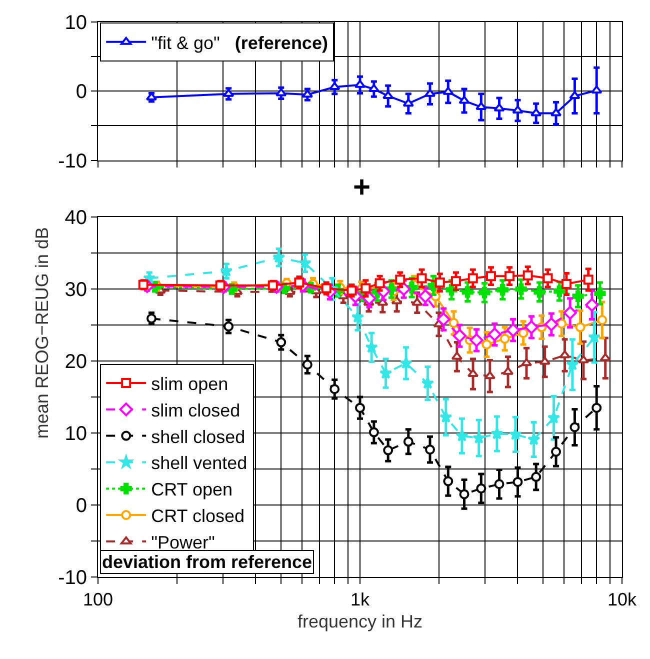 The height and width of the screenshot is (659, 650). Describe the element at coordinates (191, 490) in the screenshot. I see `legend-label: CRT open` at that location.